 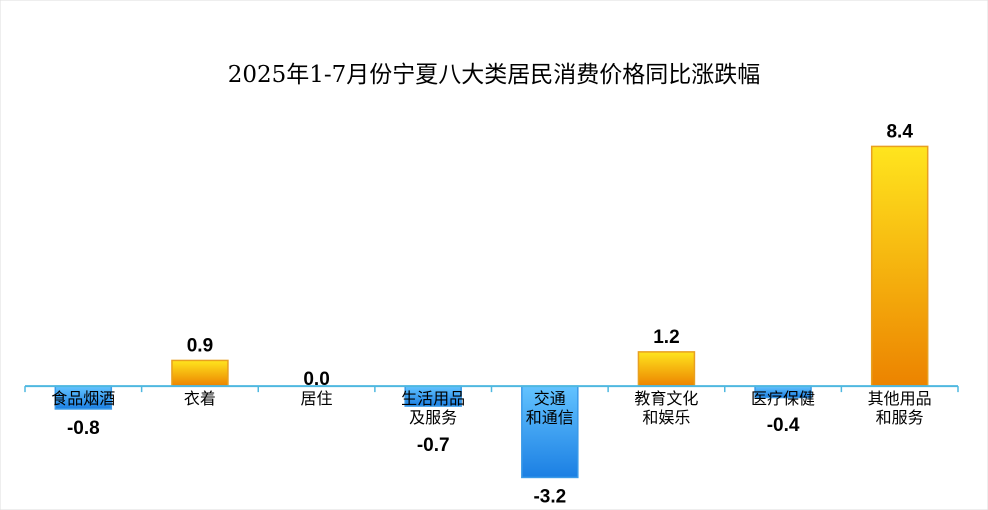 What do you see at coordinates (666, 408) in the screenshot?
I see `x-tick-label: 教育文化和娱乐` at bounding box center [666, 408].